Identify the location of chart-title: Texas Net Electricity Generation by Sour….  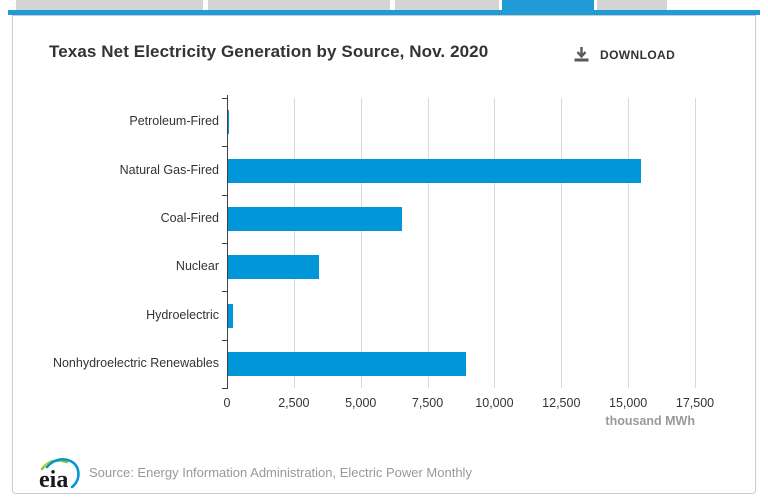
(269, 51).